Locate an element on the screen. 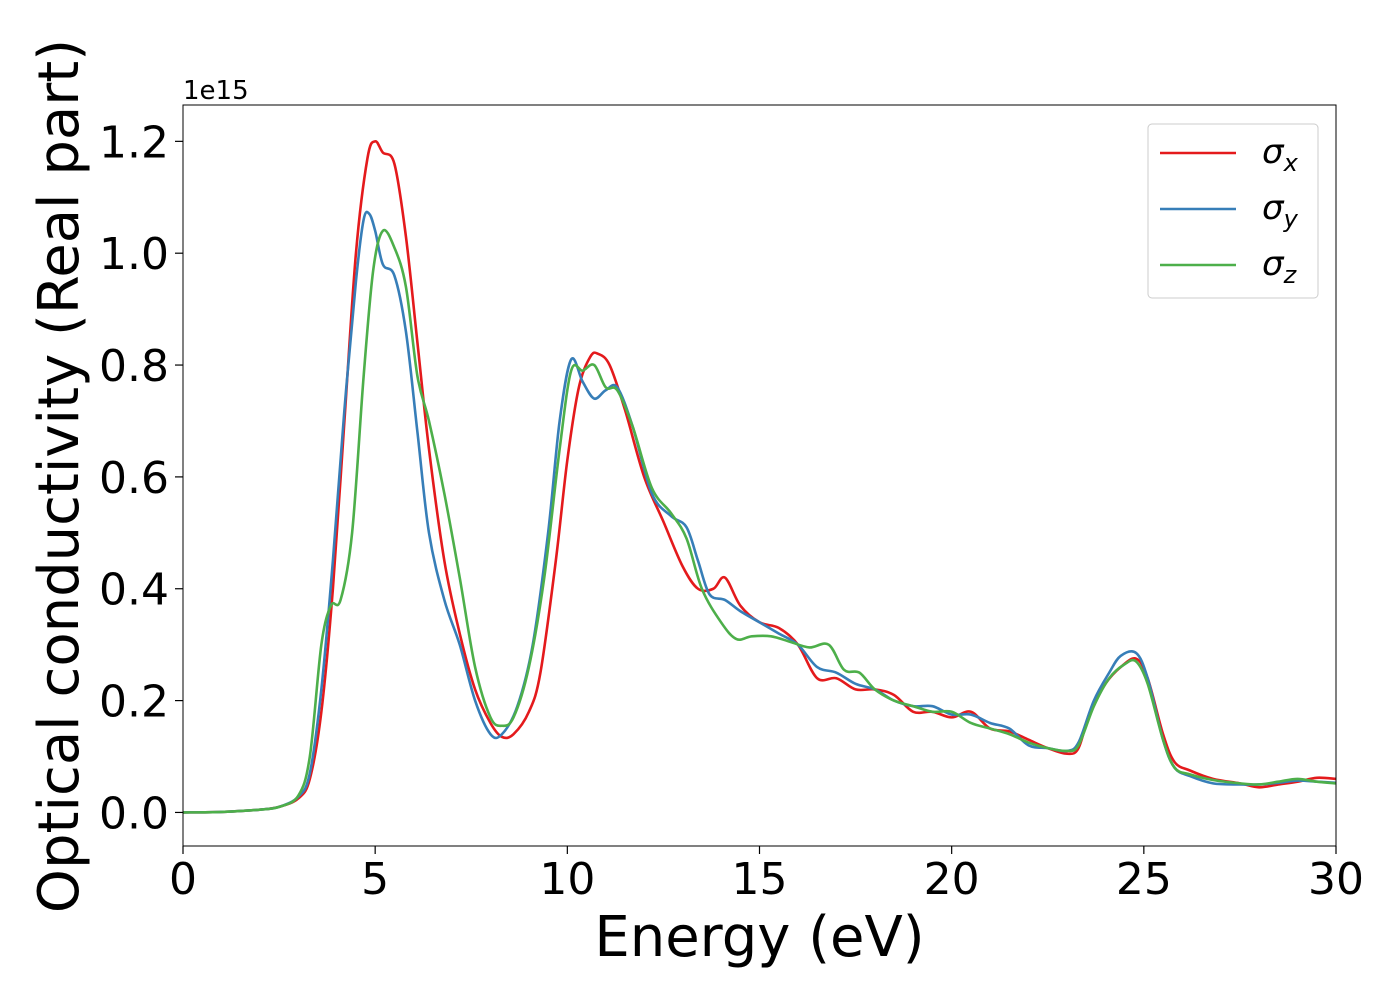  x-tick-label: 30 is located at coordinates (1336, 879).